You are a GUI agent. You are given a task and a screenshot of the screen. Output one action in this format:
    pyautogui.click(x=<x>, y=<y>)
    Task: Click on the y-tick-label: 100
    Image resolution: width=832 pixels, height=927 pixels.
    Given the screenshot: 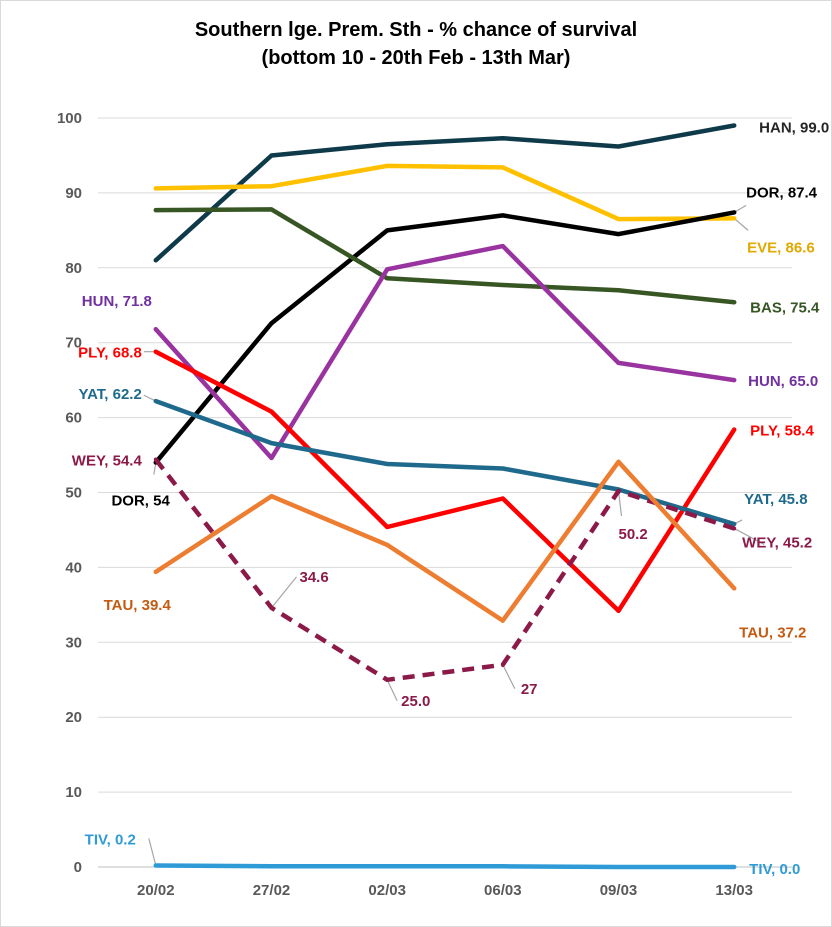 What is the action you would take?
    pyautogui.click(x=69, y=118)
    